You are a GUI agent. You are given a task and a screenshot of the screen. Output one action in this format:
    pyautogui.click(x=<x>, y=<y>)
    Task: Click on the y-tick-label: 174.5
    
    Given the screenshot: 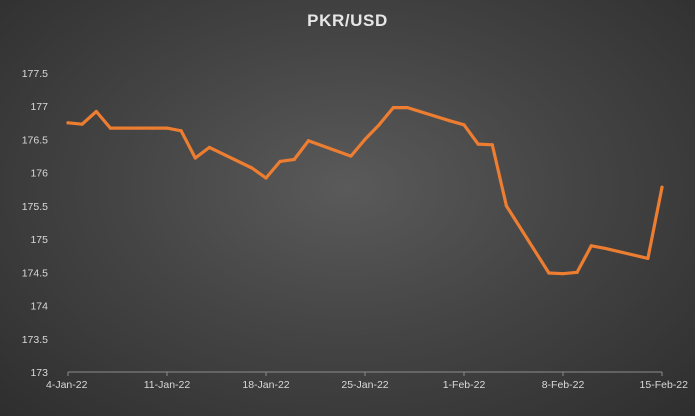 What is the action you would take?
    pyautogui.click(x=35, y=273)
    